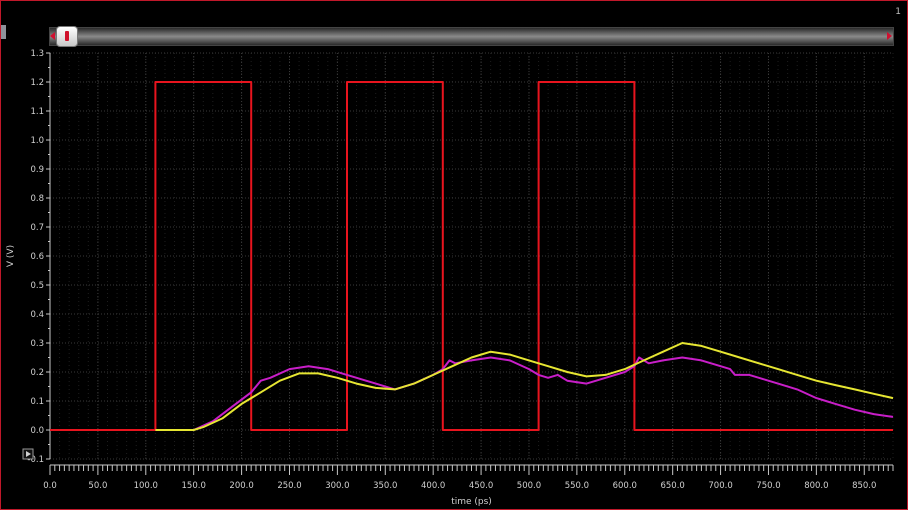 This screenshot has height=510, width=908. I want to click on x-tick-label: 50.0, so click(97, 486).